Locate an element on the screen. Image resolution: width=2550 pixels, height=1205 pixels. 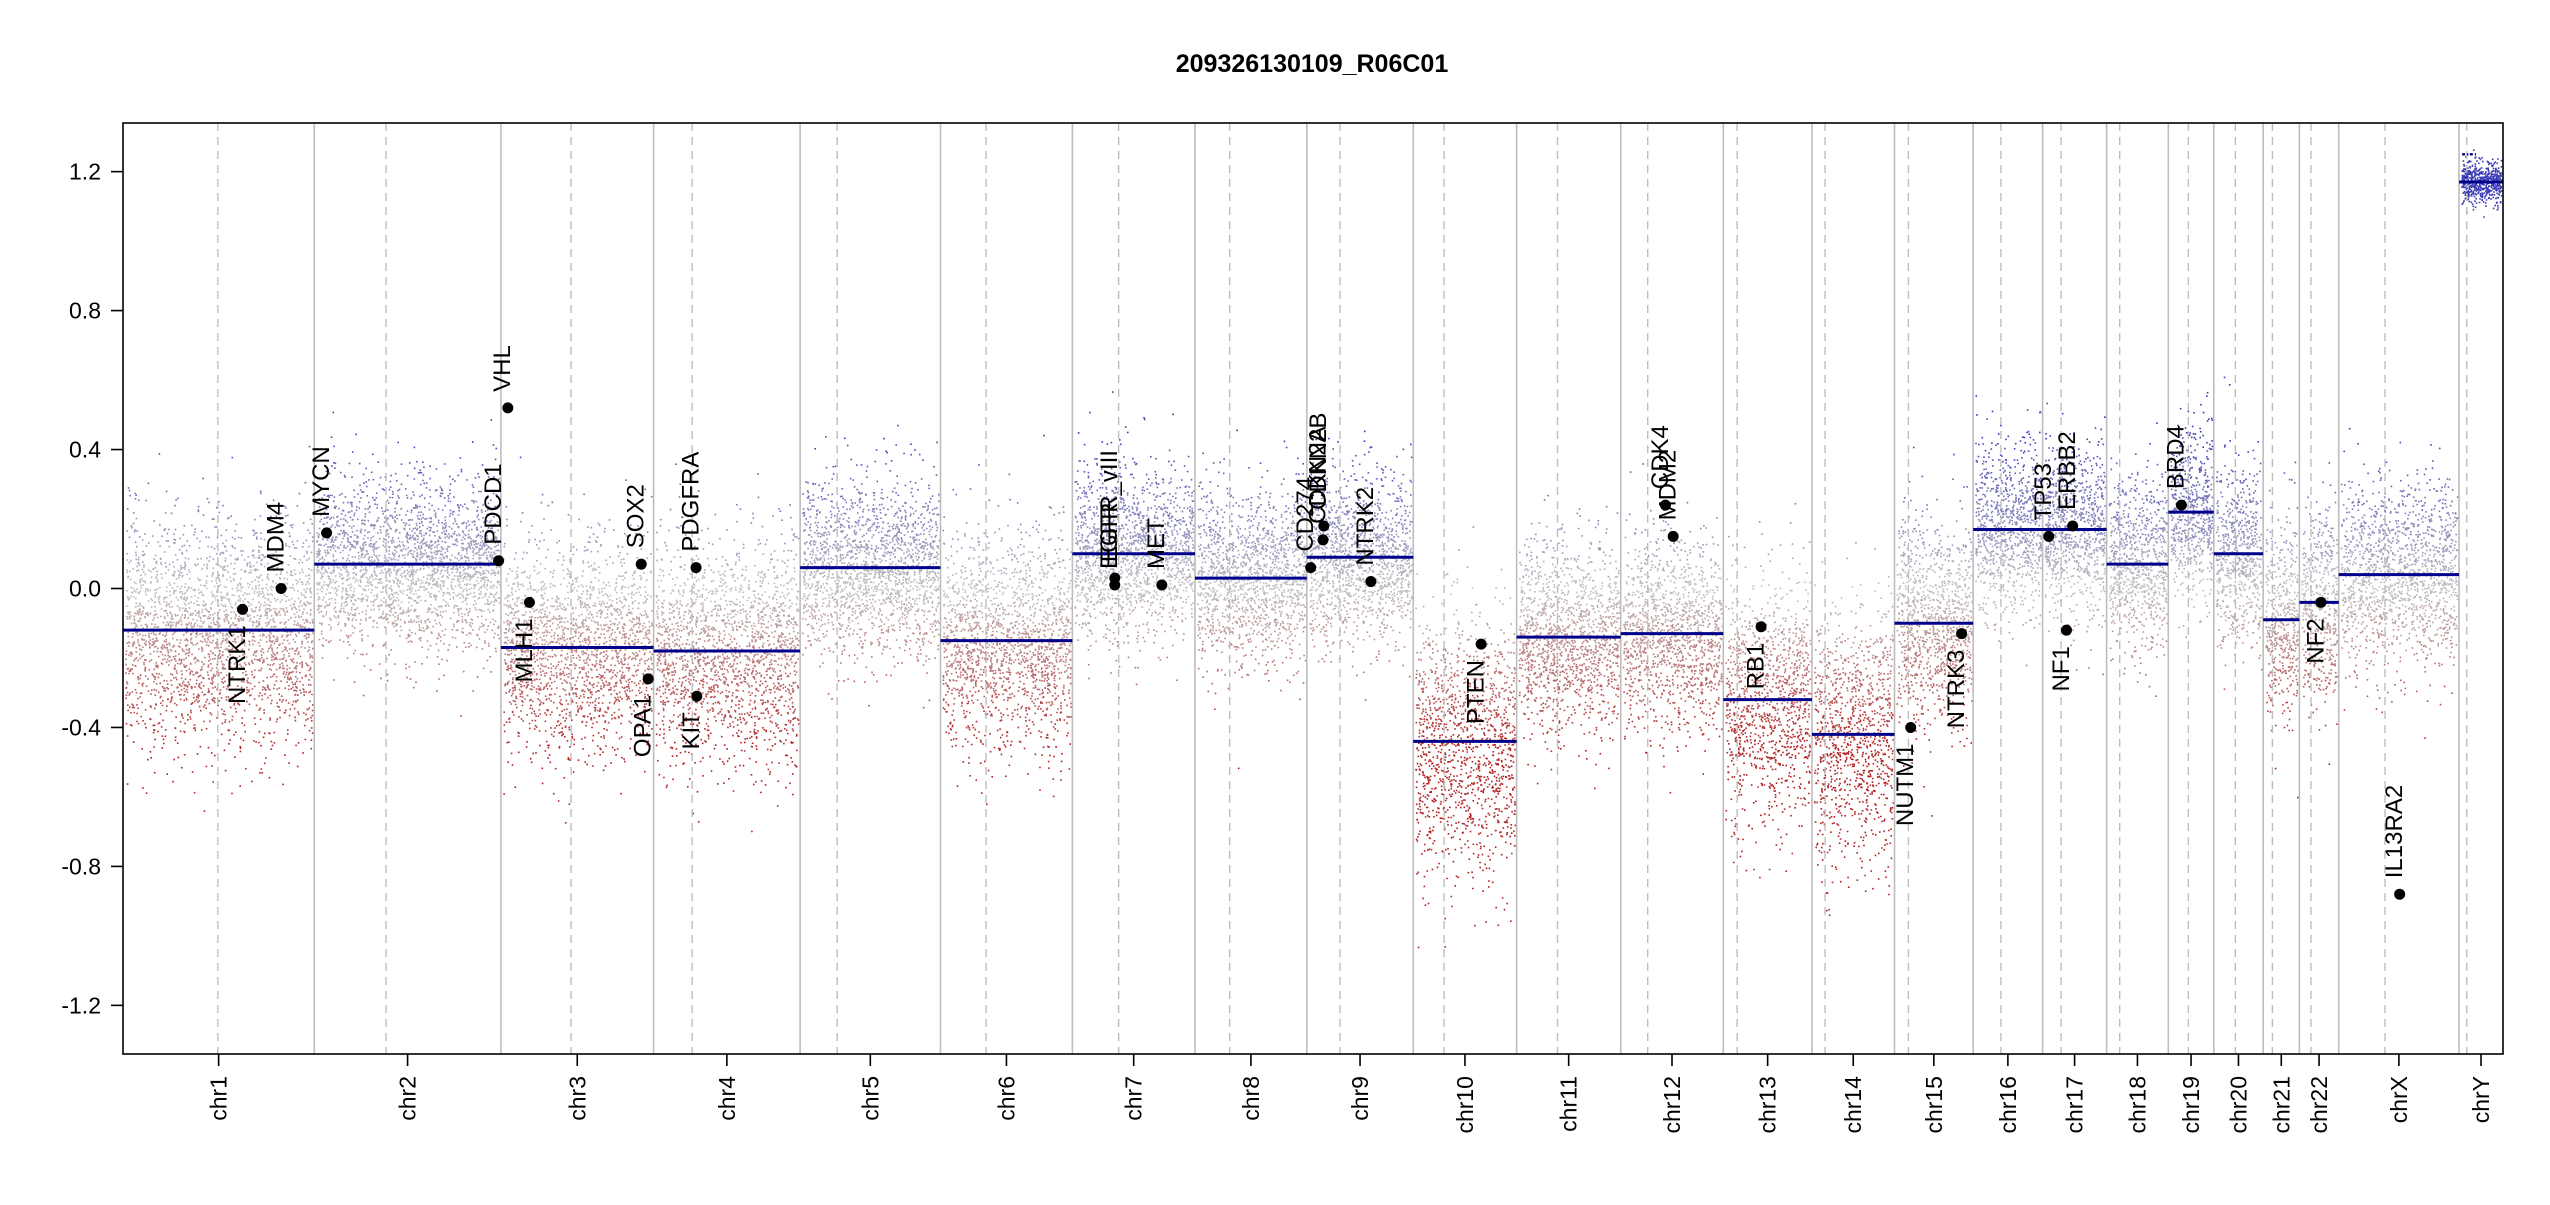
gene-point-mlh1 is located at coordinates (529, 602).